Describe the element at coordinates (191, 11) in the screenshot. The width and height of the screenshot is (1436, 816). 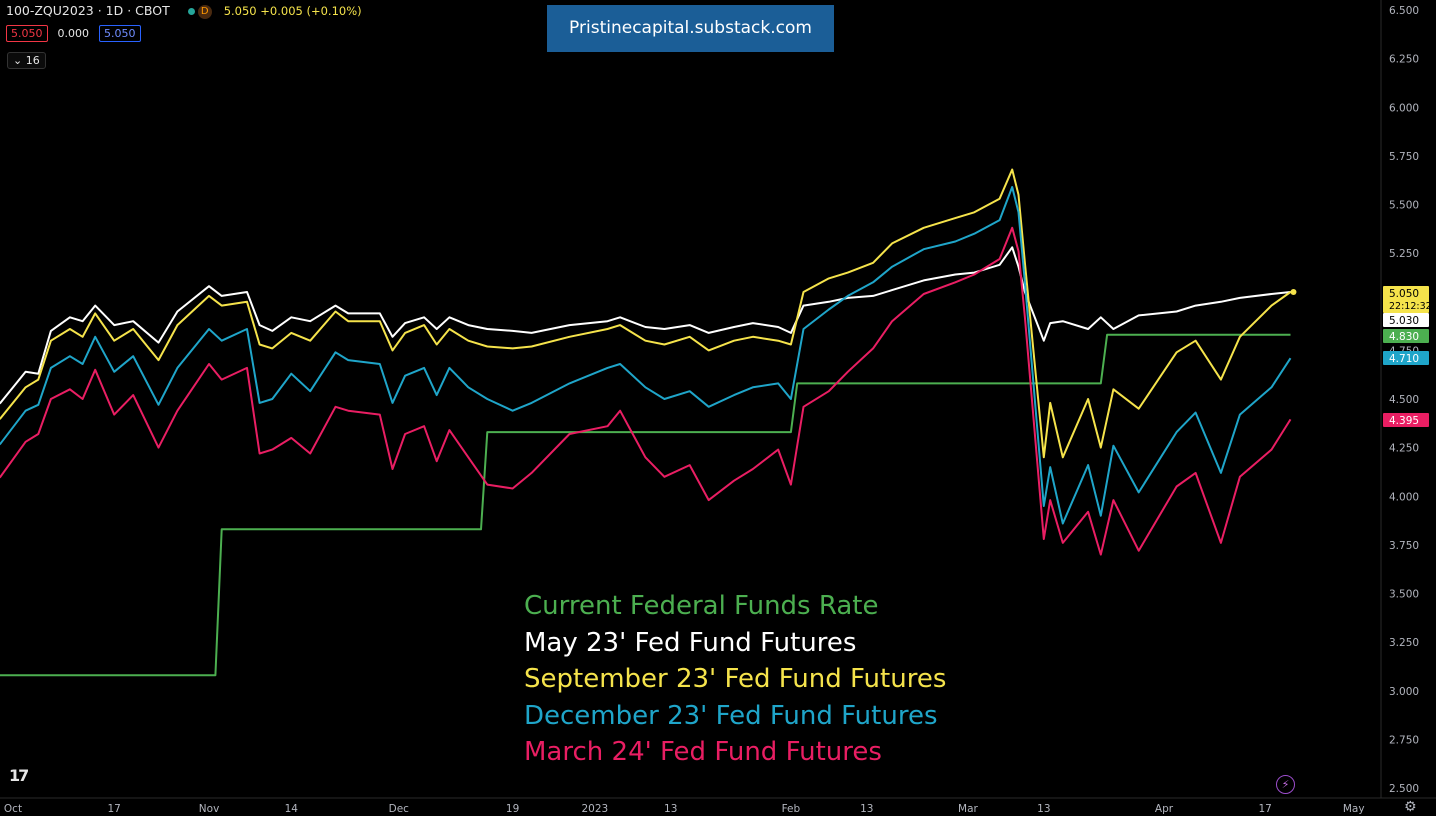
I see `market-status-icon` at that location.